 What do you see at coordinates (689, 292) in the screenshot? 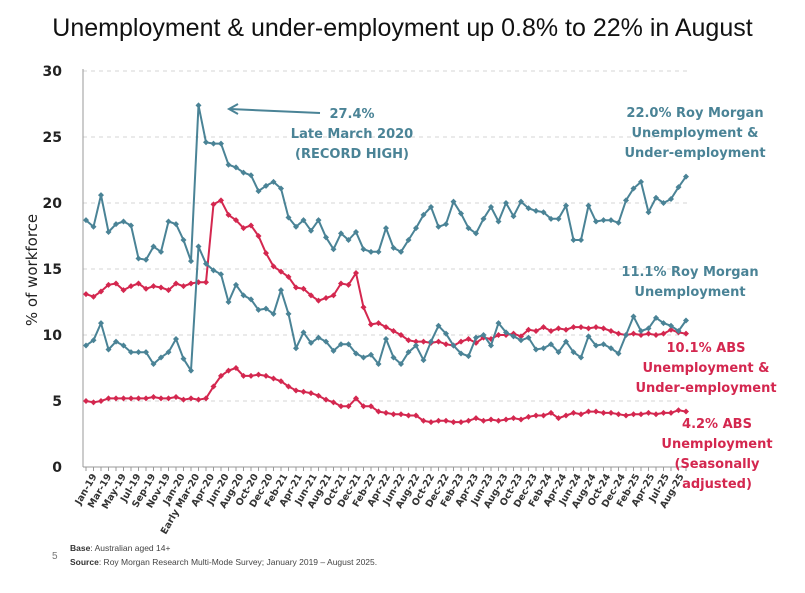
I see `series-label: Unemployment` at bounding box center [689, 292].